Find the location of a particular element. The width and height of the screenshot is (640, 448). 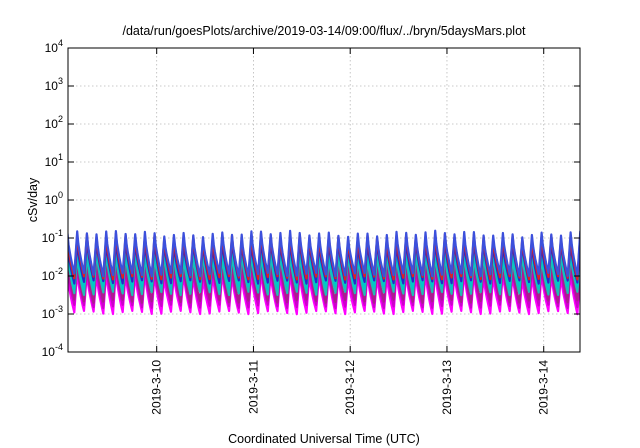

y-tick-exponent: -2 is located at coordinates (59, 271).